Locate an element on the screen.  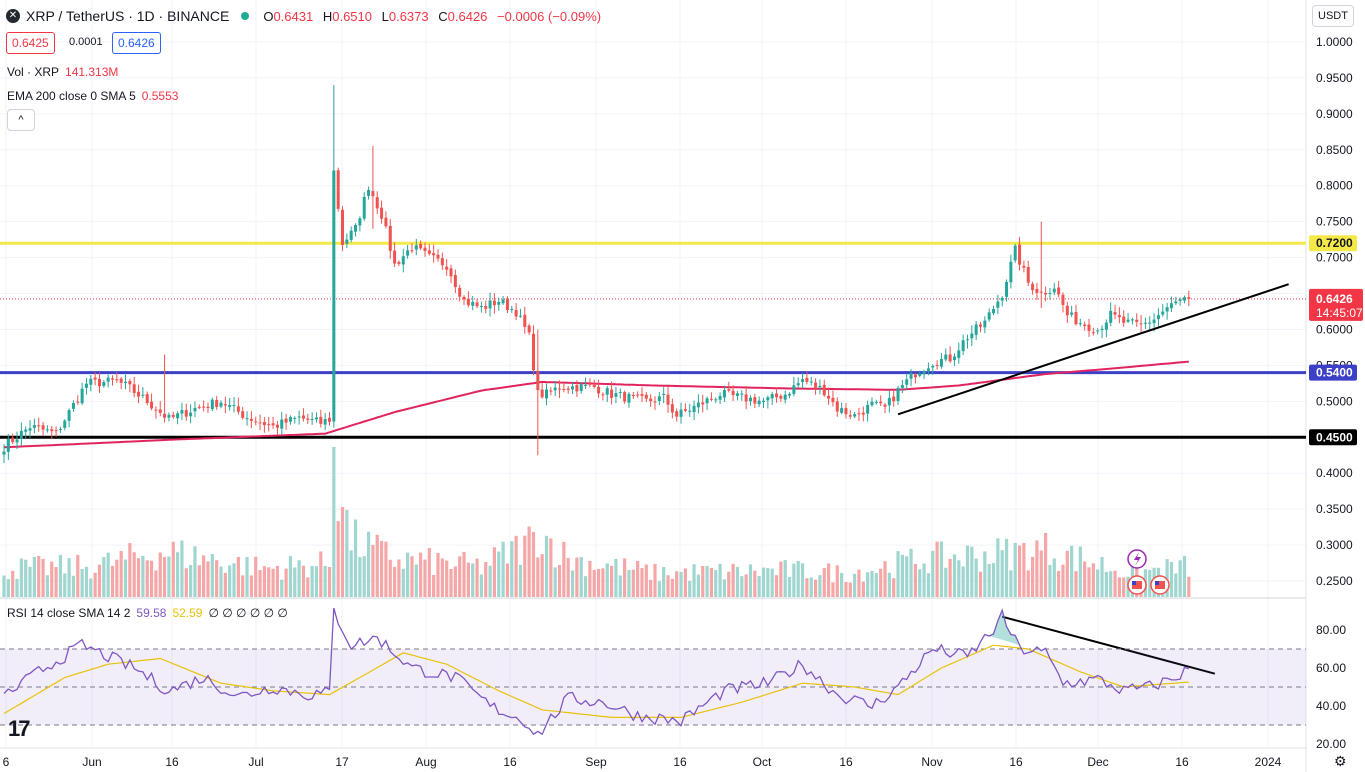
buy-button: 0.6426 is located at coordinates (136, 43).